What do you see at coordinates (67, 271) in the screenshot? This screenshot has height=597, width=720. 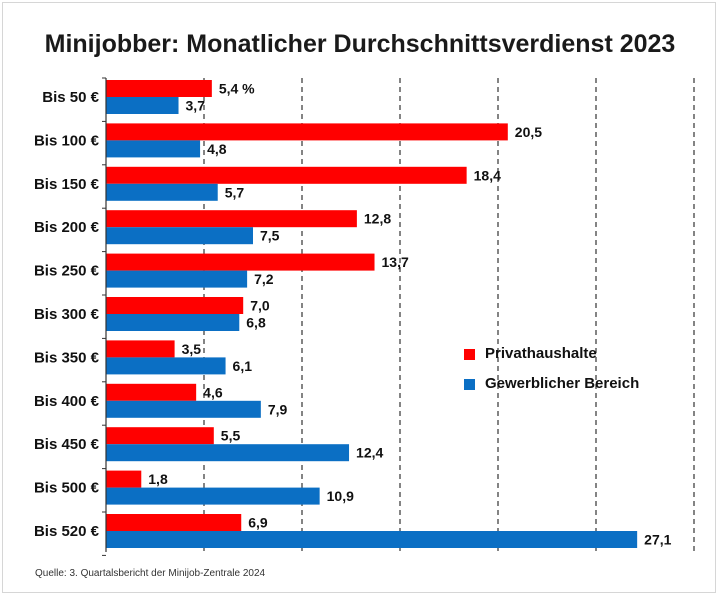 I see `category-label: Bis 250 €` at bounding box center [67, 271].